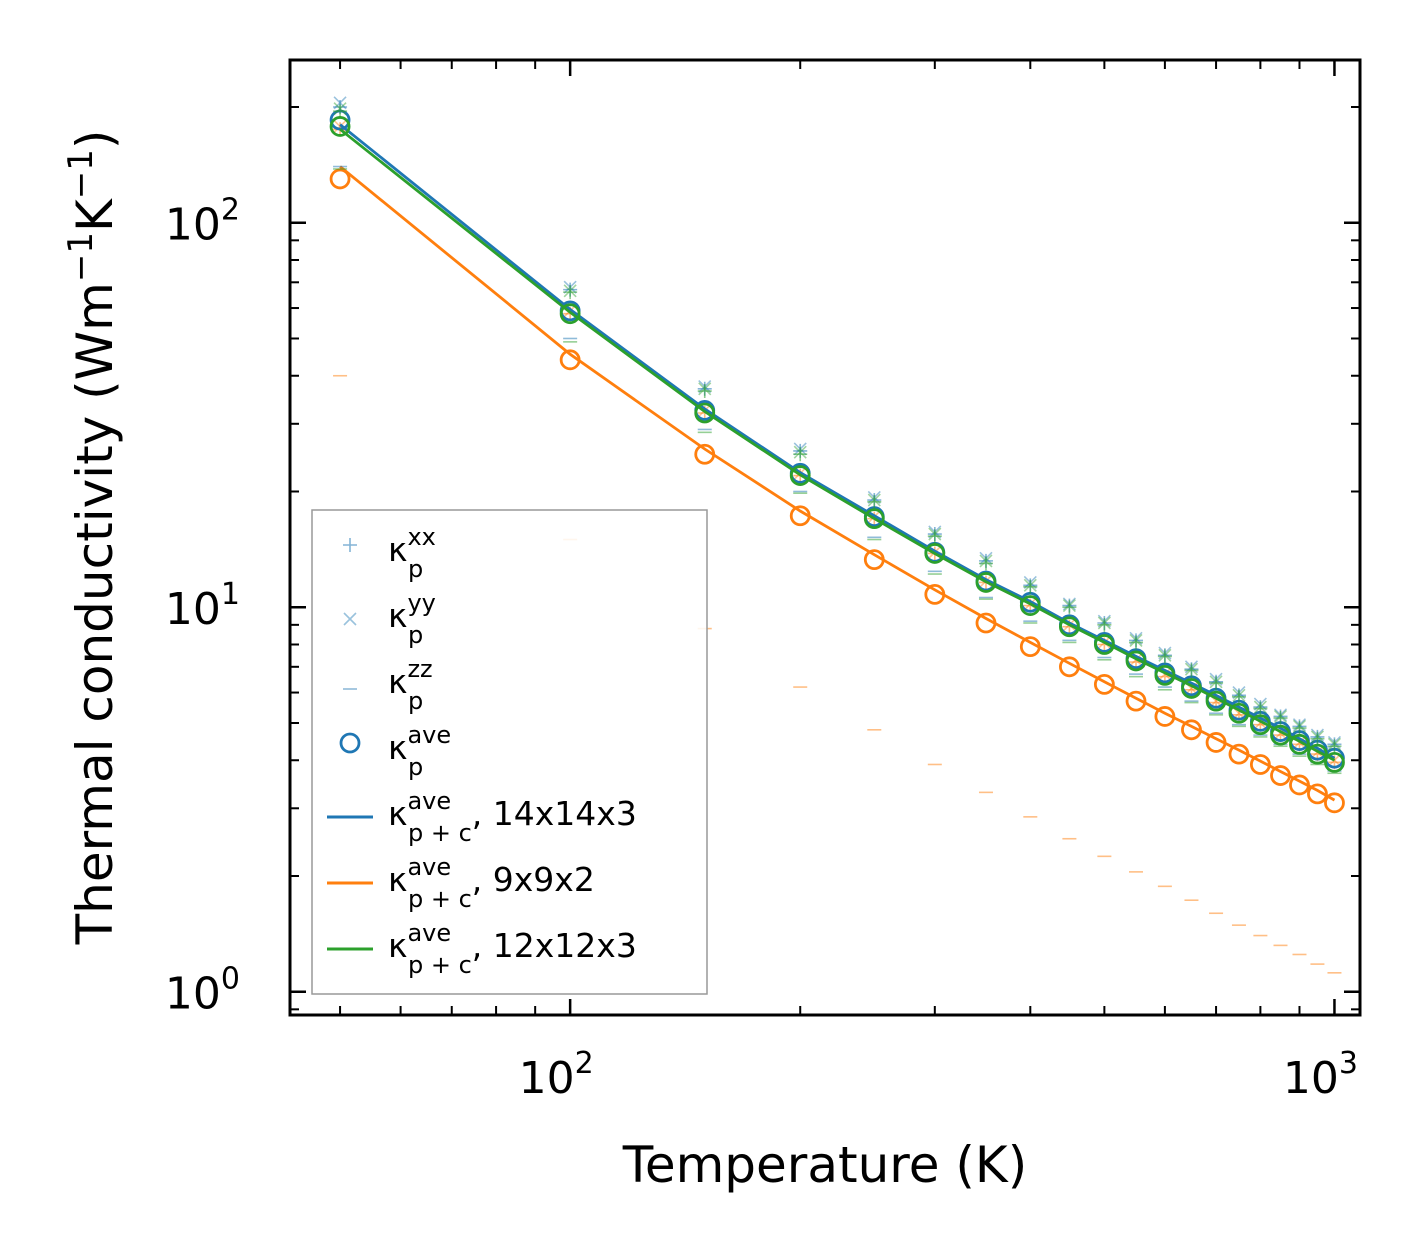  What do you see at coordinates (419, 751) in the screenshot?
I see `legend-entry-label: κave p` at bounding box center [419, 751].